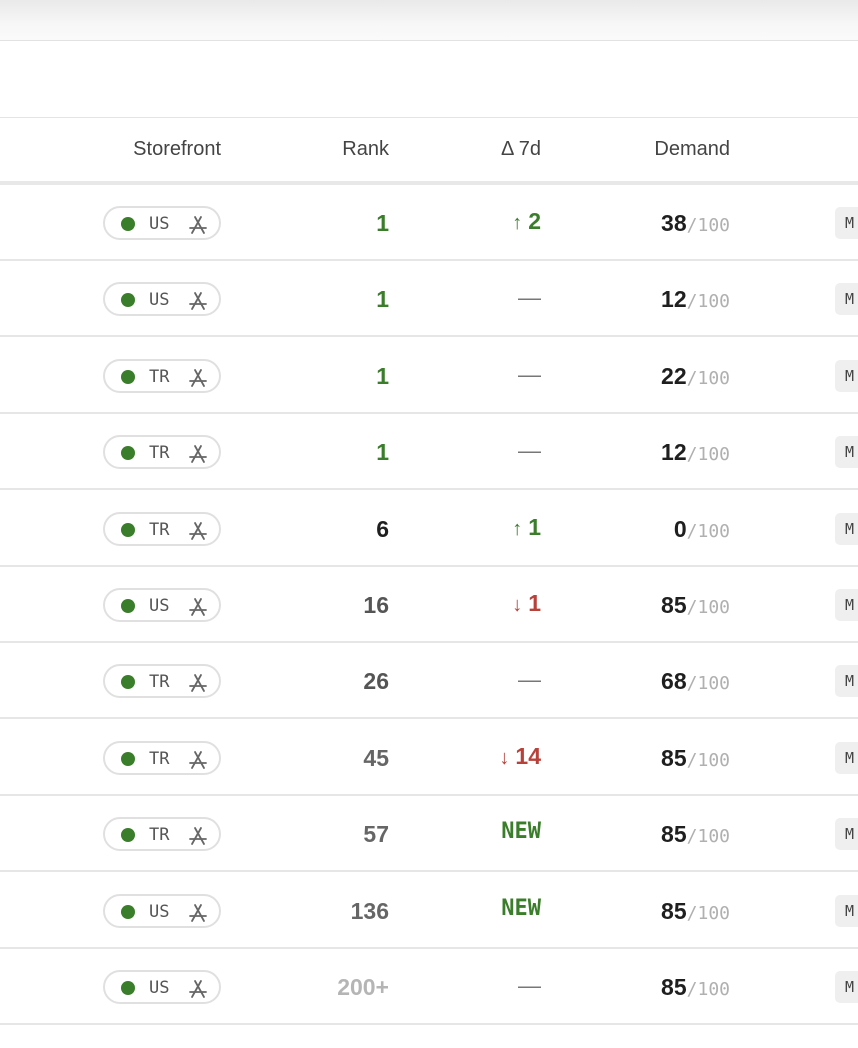 This screenshot has width=858, height=1048. What do you see at coordinates (429, 376) in the screenshot?
I see `table-row: TR 1 — 22/100 M` at bounding box center [429, 376].